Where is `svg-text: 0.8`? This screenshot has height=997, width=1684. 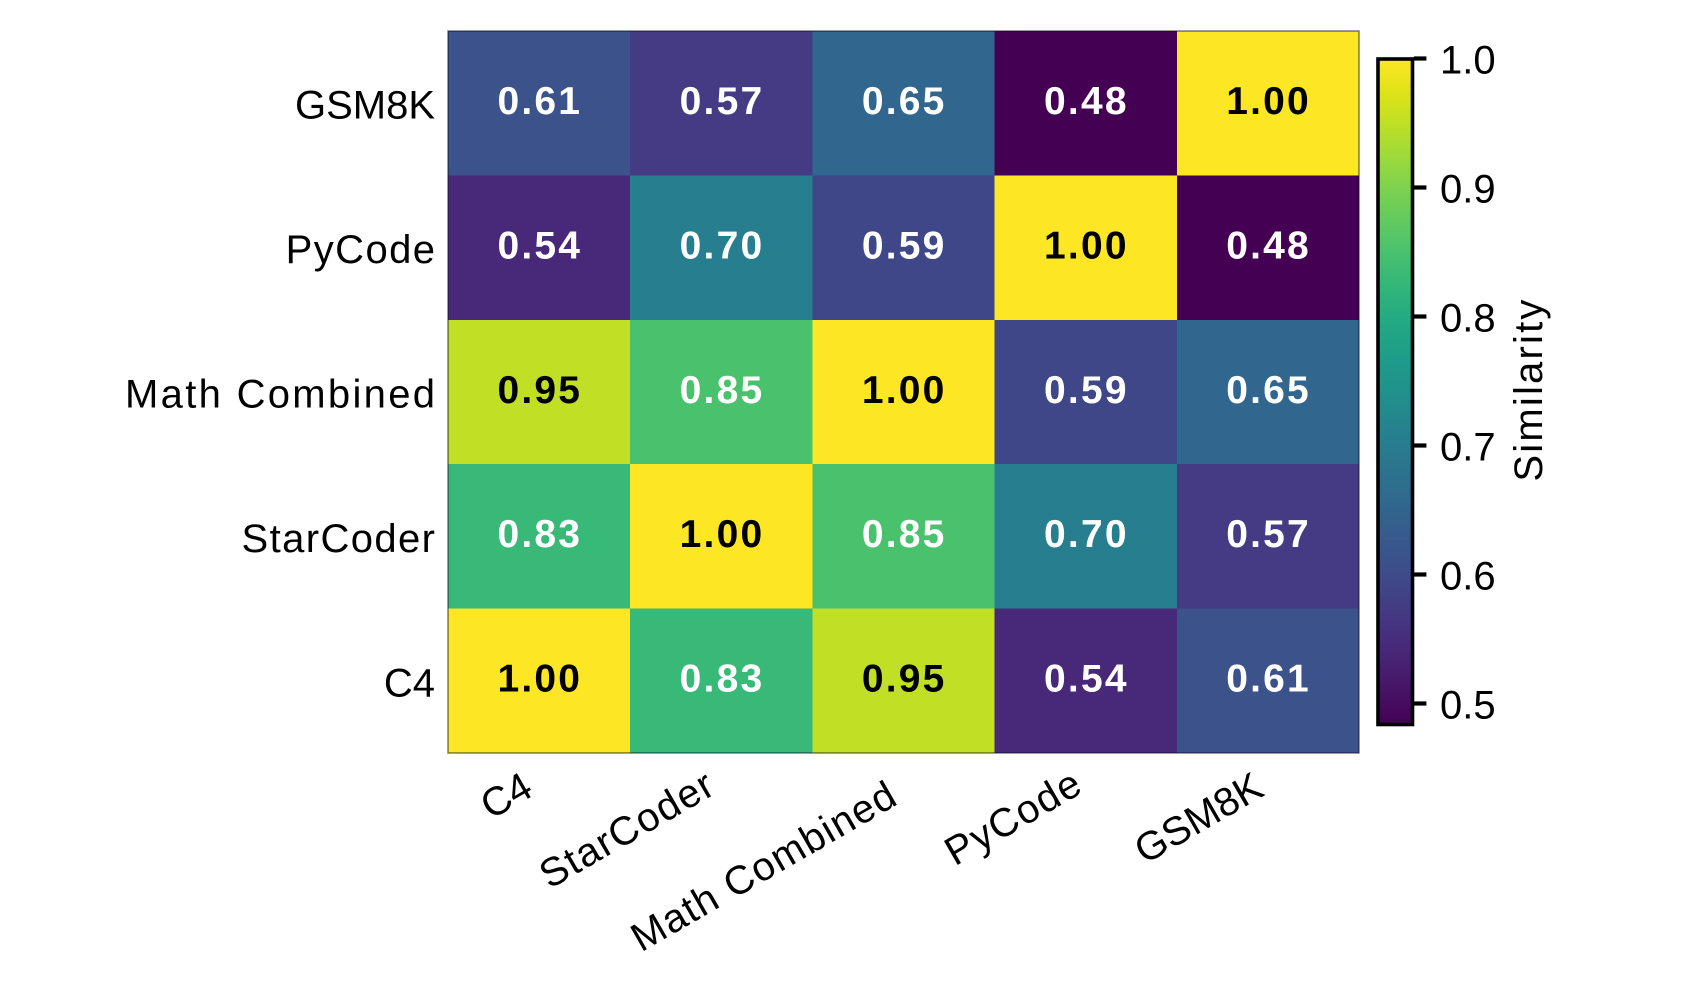 svg-text: 0.8 is located at coordinates (1468, 319).